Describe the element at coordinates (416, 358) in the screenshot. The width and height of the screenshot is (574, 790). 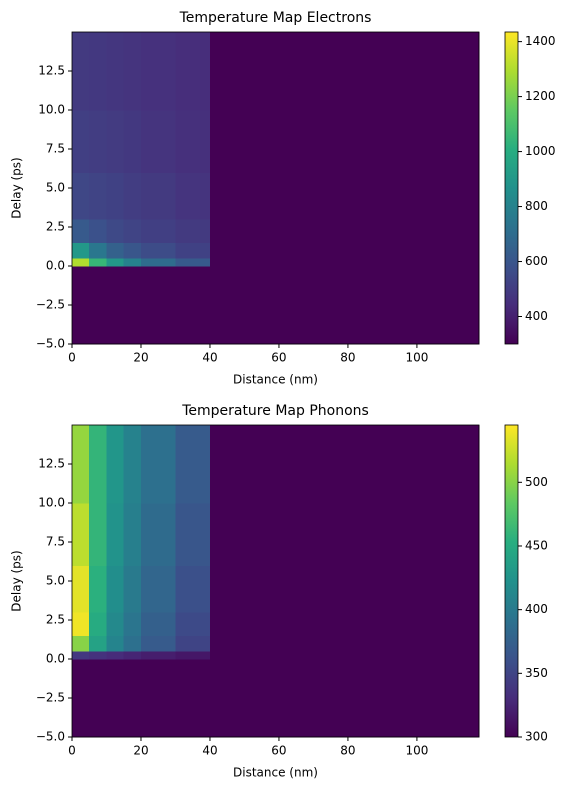
I see `x-tick-label: 100` at that location.